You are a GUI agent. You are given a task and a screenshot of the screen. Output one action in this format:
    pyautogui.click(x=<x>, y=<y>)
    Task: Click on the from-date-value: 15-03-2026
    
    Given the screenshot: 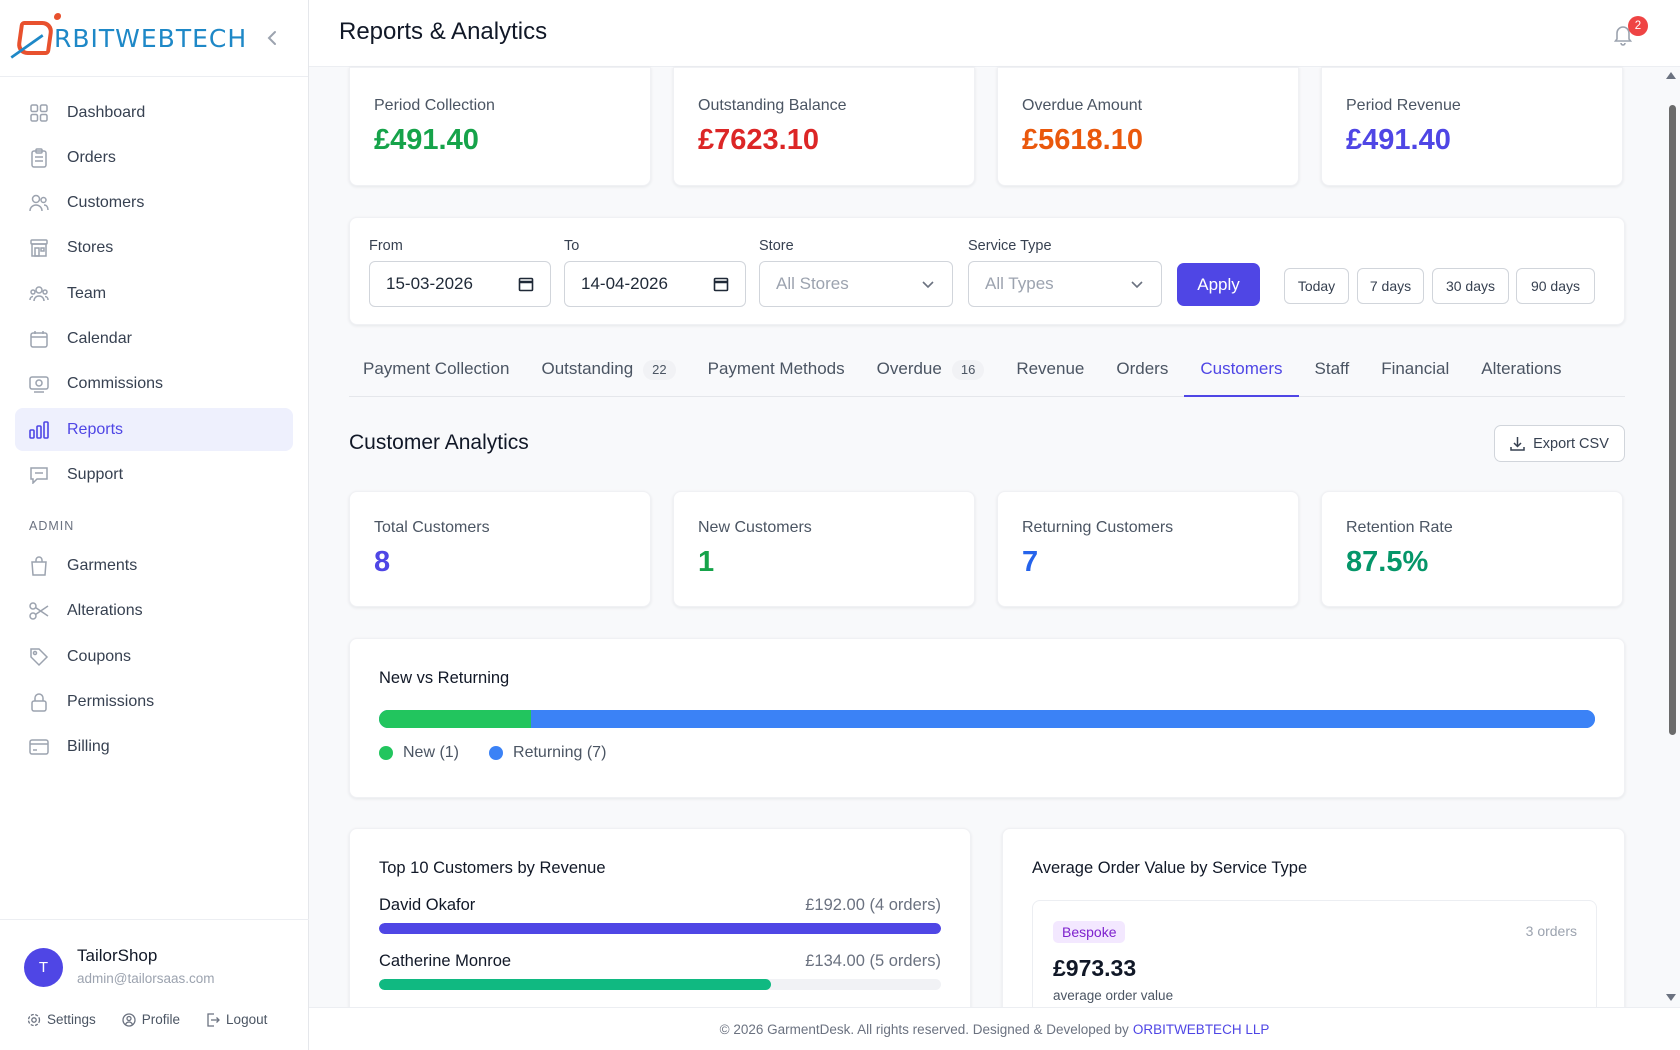 What is the action you would take?
    pyautogui.click(x=429, y=283)
    